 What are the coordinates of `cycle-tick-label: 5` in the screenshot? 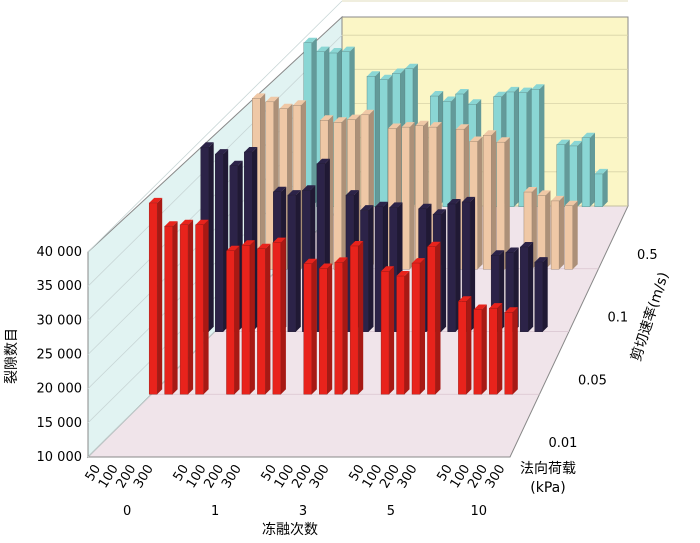 It's located at (391, 511).